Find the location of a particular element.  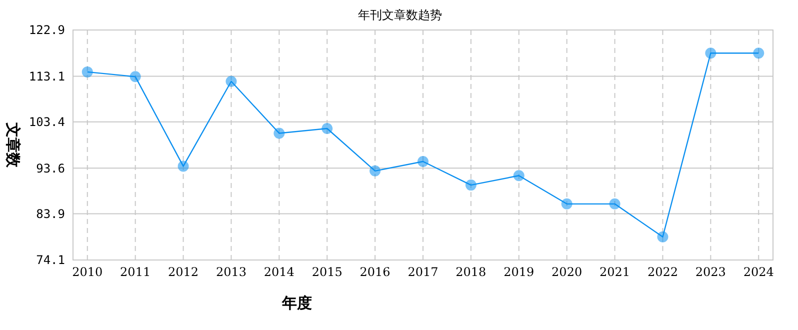

x-tick-label: 2016 is located at coordinates (375, 272).